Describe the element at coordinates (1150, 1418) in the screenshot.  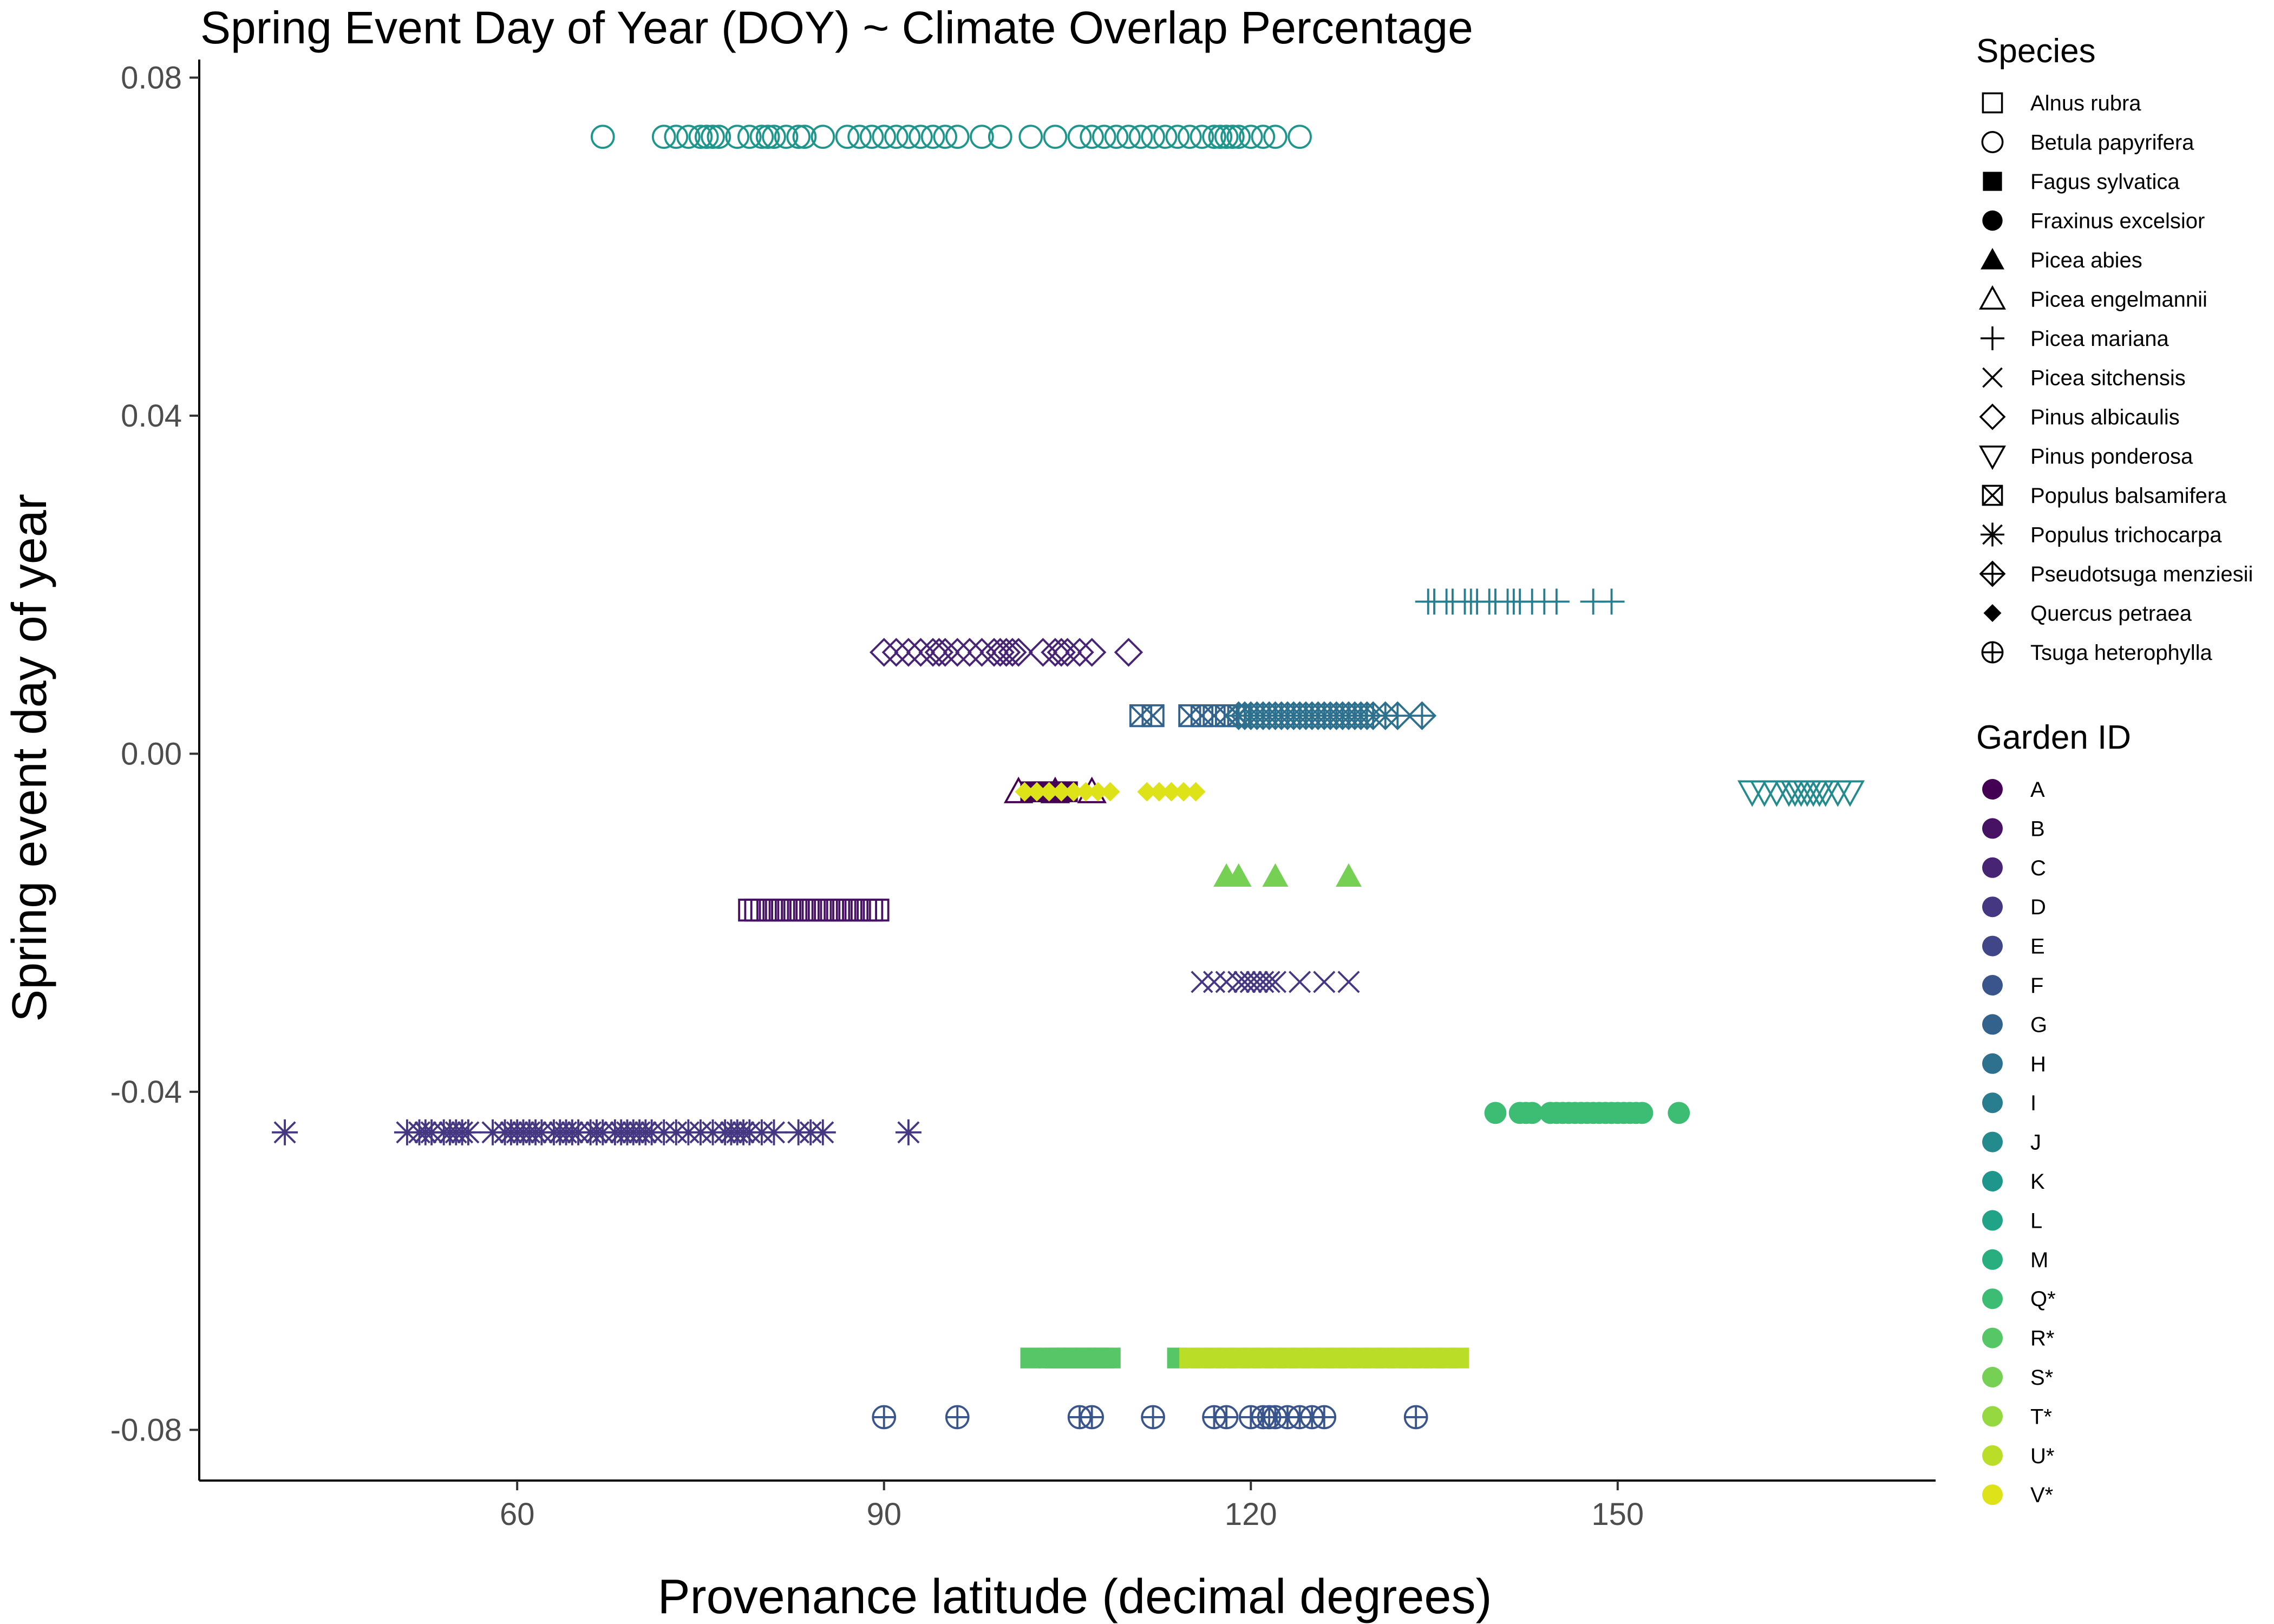
I see `series-tsuga-heterophylla` at that location.